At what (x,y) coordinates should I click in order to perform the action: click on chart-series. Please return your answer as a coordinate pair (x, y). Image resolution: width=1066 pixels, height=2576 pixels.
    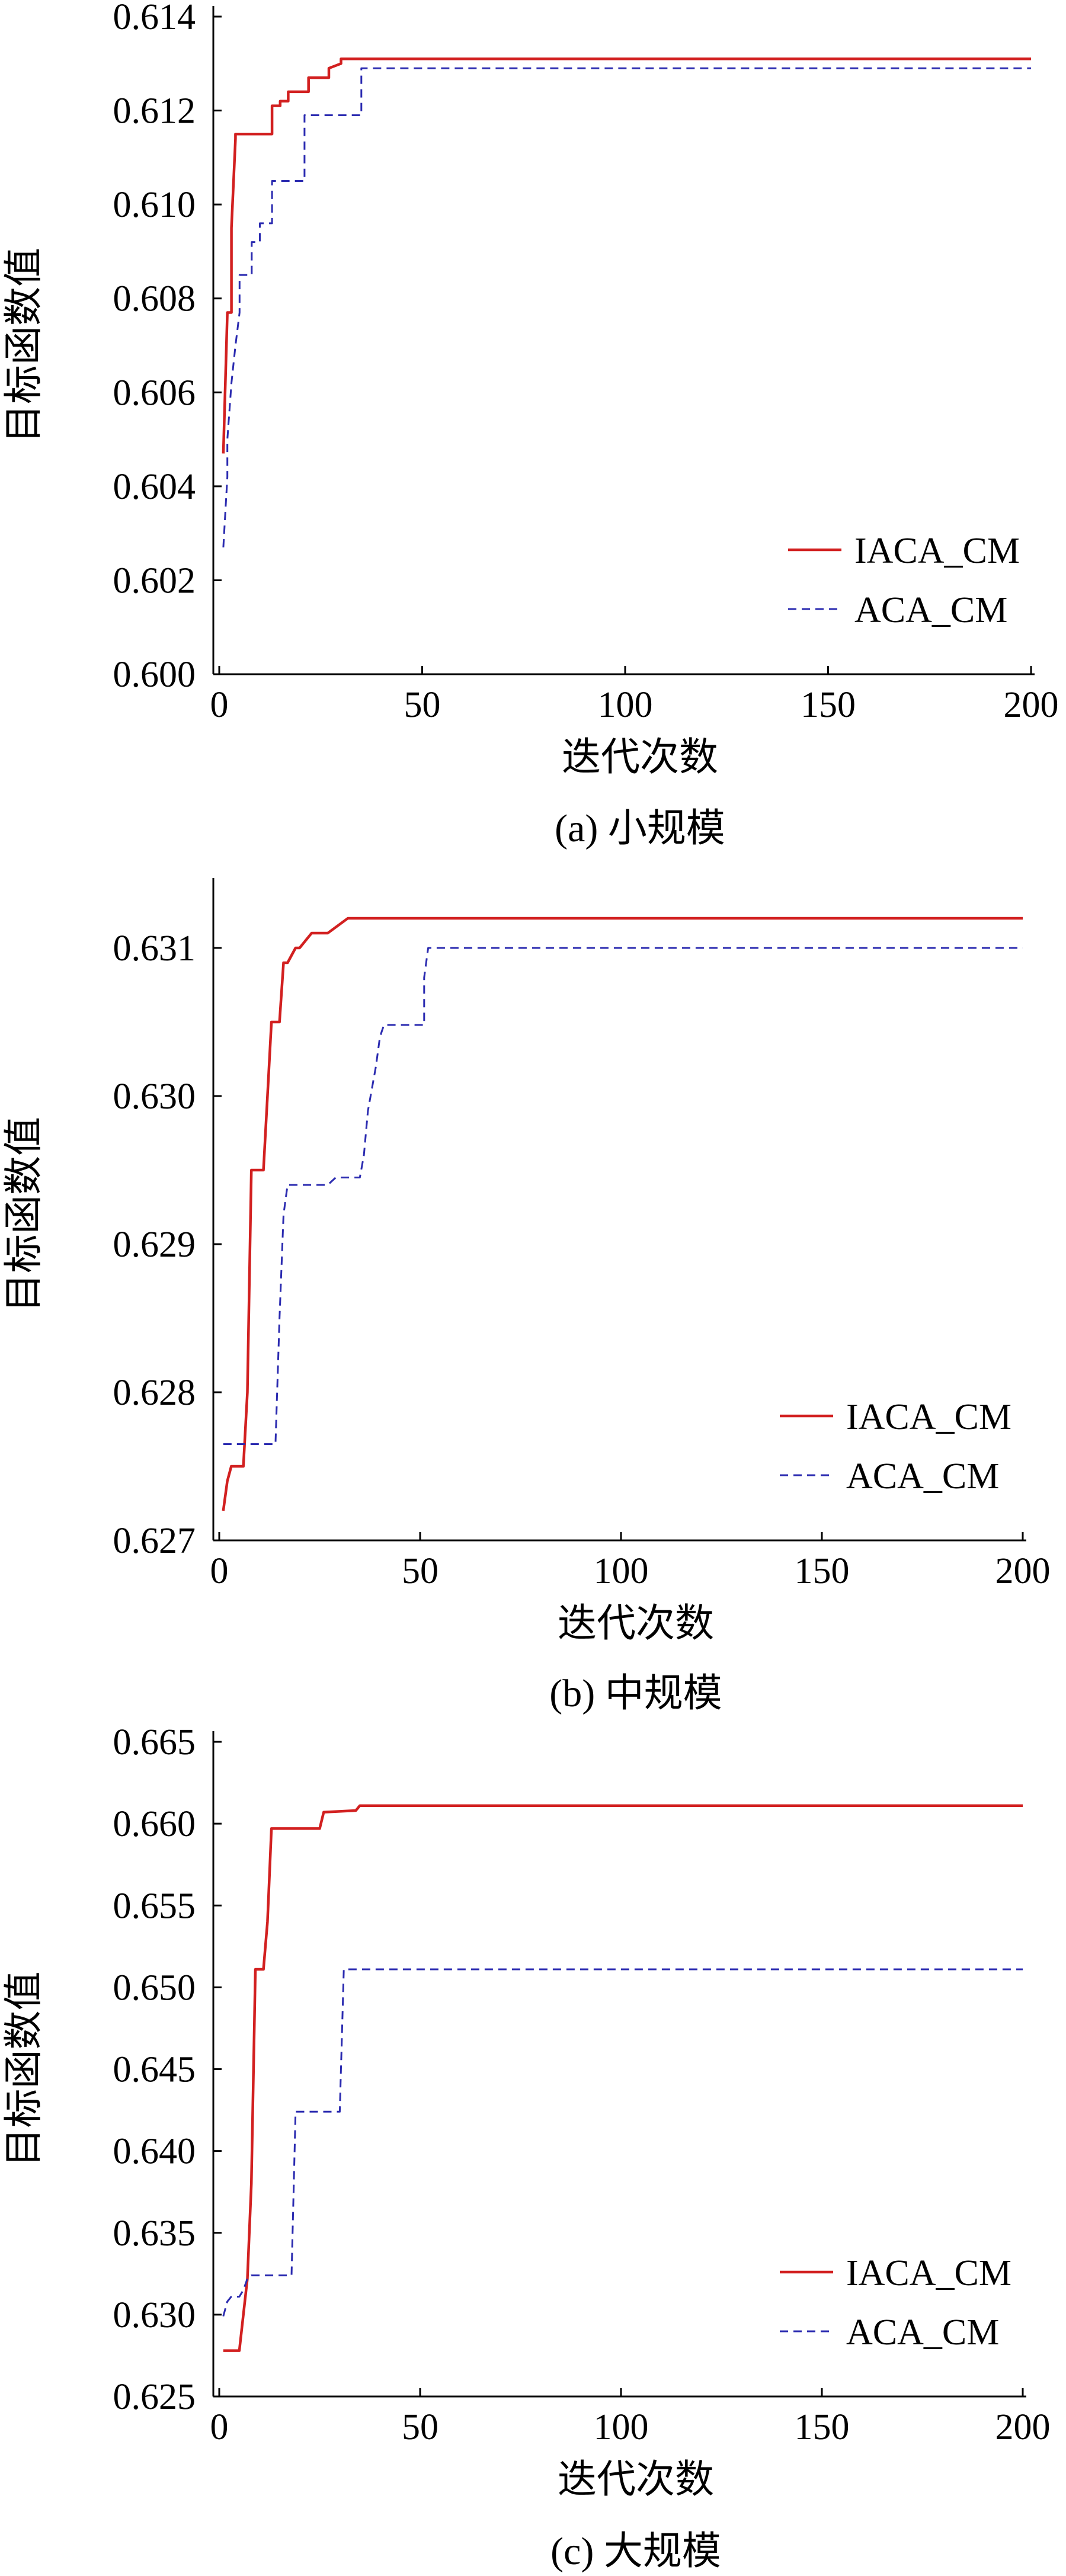
    Looking at the image, I should click on (626, 302).